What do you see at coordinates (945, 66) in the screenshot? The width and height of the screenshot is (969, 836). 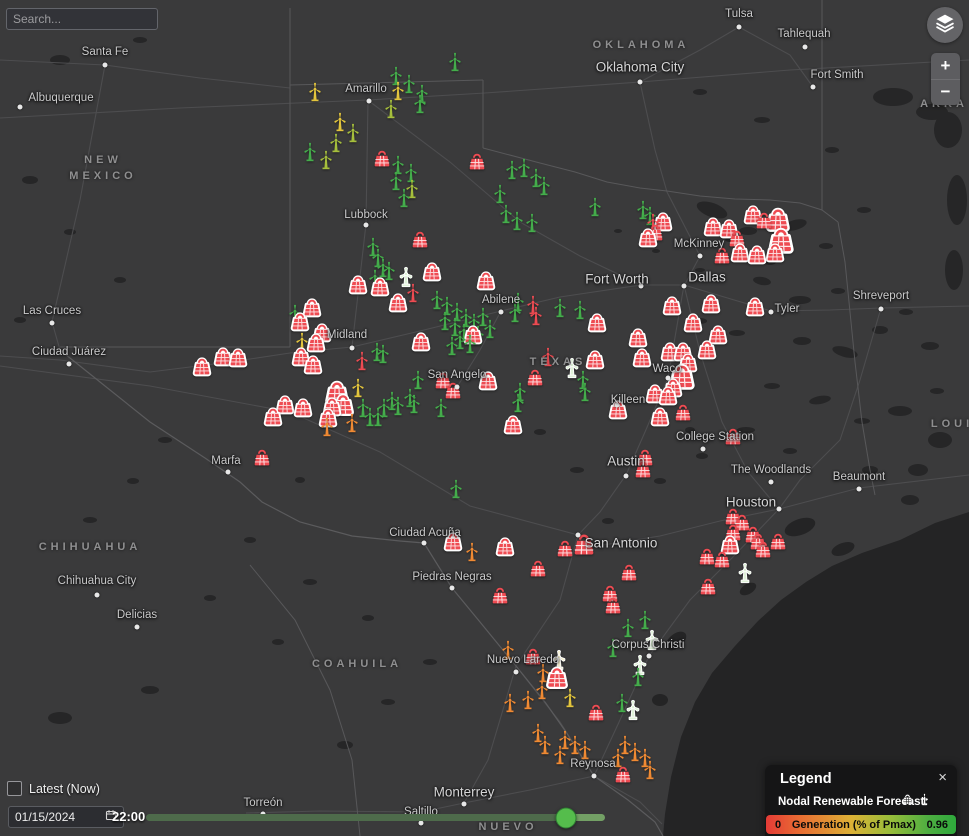 I see `zoom-in-button: +` at bounding box center [945, 66].